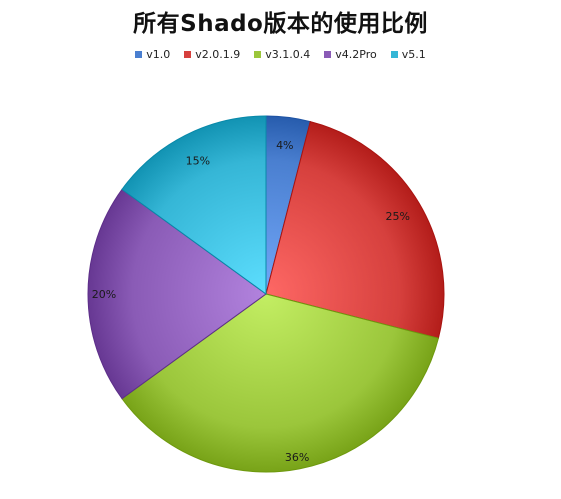 Image resolution: width=561 pixels, height=499 pixels. Describe the element at coordinates (284, 145) in the screenshot. I see `pie-label-v1-0: 4%` at that location.